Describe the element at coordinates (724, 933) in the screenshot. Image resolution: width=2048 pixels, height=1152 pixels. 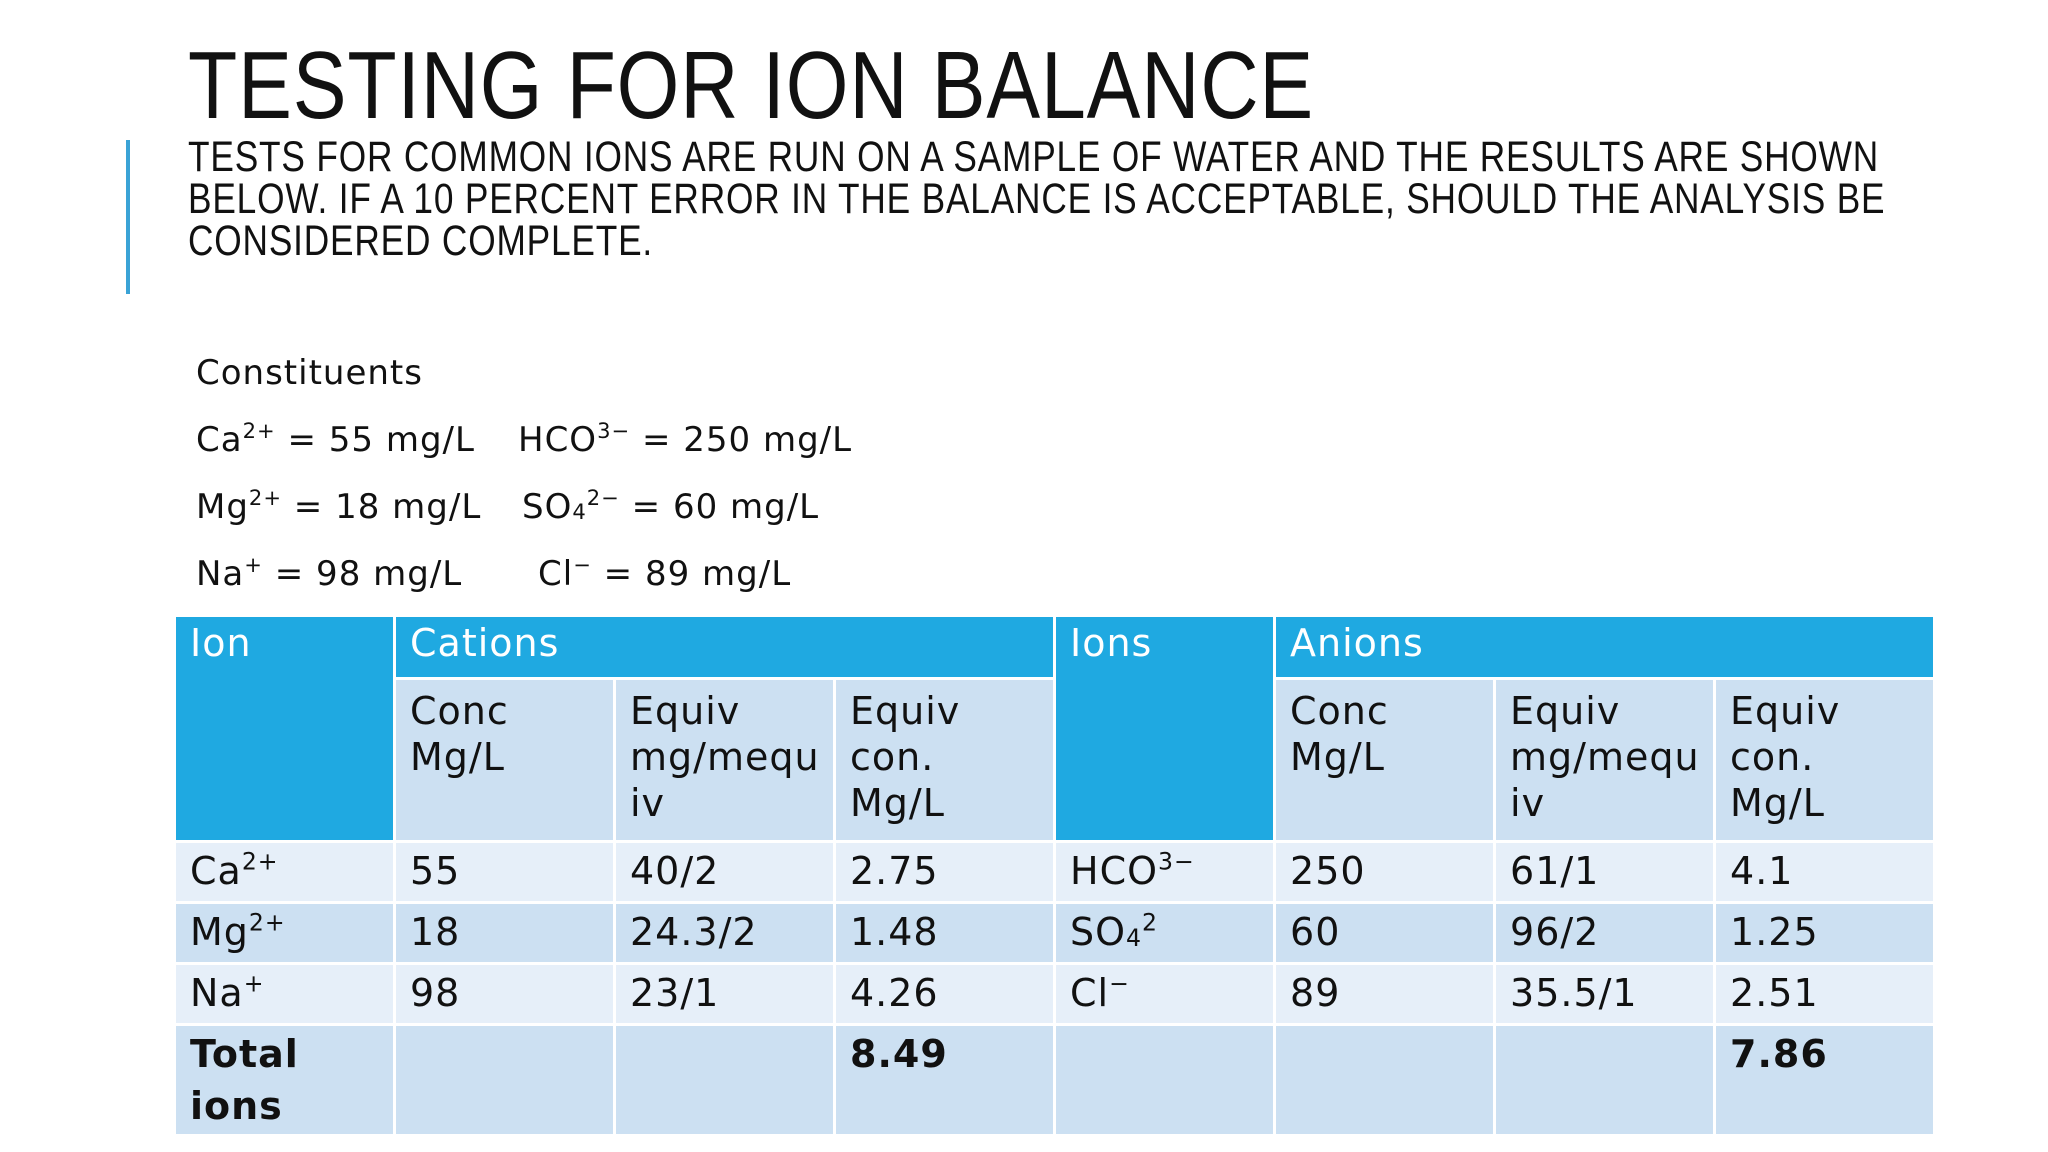
I see `cell-cation-equiv: 24.3/2` at that location.